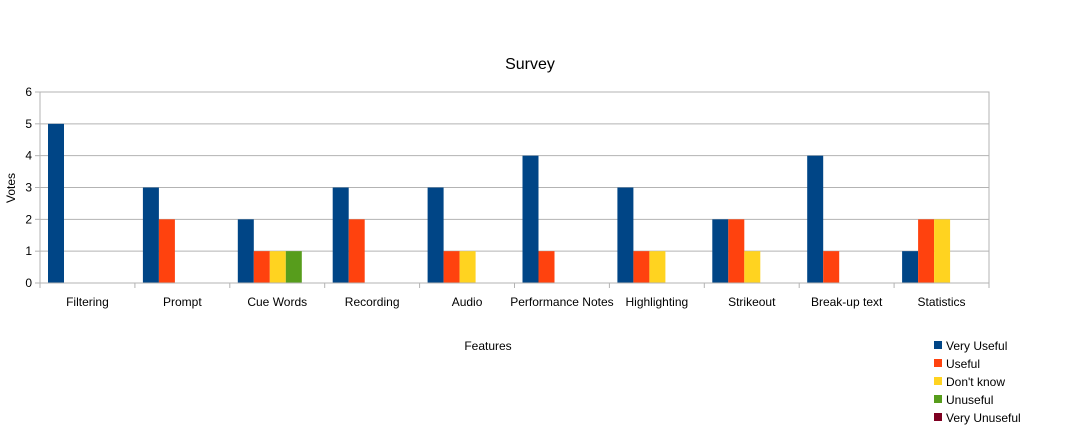 The height and width of the screenshot is (436, 1069). I want to click on x-axis-label: Features, so click(487, 346).